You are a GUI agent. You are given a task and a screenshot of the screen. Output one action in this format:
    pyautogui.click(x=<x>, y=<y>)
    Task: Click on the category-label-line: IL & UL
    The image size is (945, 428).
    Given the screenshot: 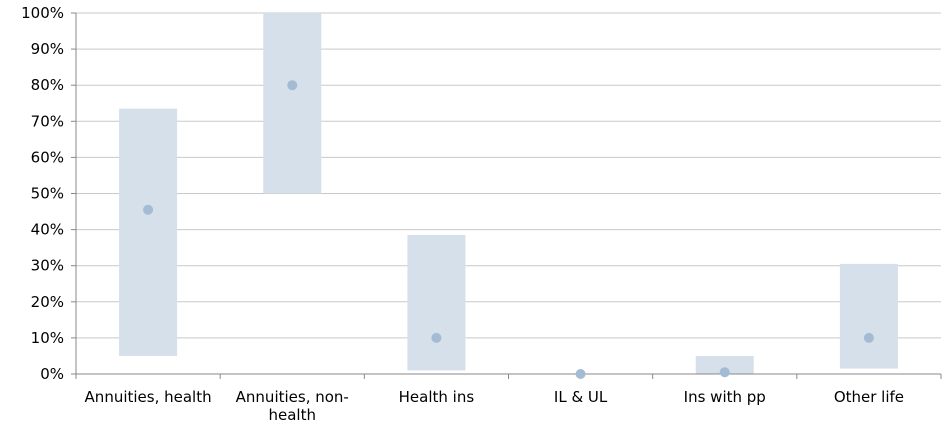 What is the action you would take?
    pyautogui.click(x=581, y=397)
    